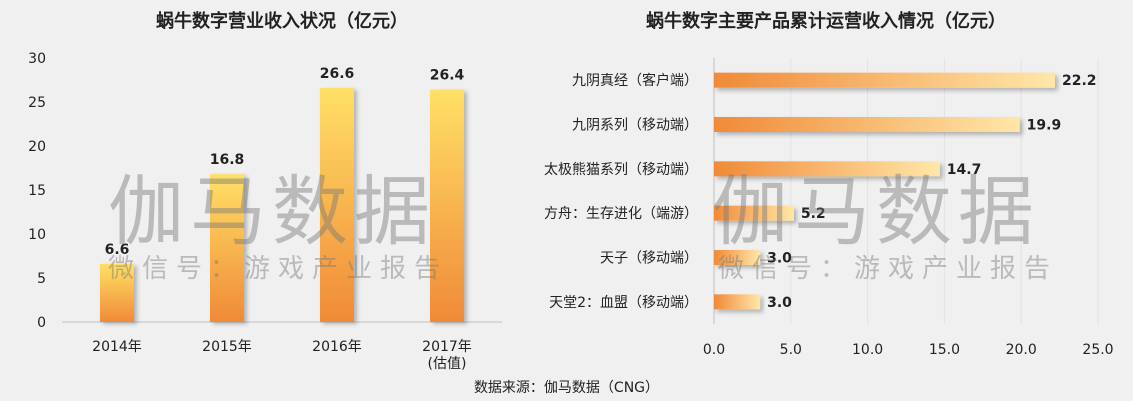 The width and height of the screenshot is (1133, 401). Describe the element at coordinates (227, 160) in the screenshot. I see `data-label: 16.8` at that location.